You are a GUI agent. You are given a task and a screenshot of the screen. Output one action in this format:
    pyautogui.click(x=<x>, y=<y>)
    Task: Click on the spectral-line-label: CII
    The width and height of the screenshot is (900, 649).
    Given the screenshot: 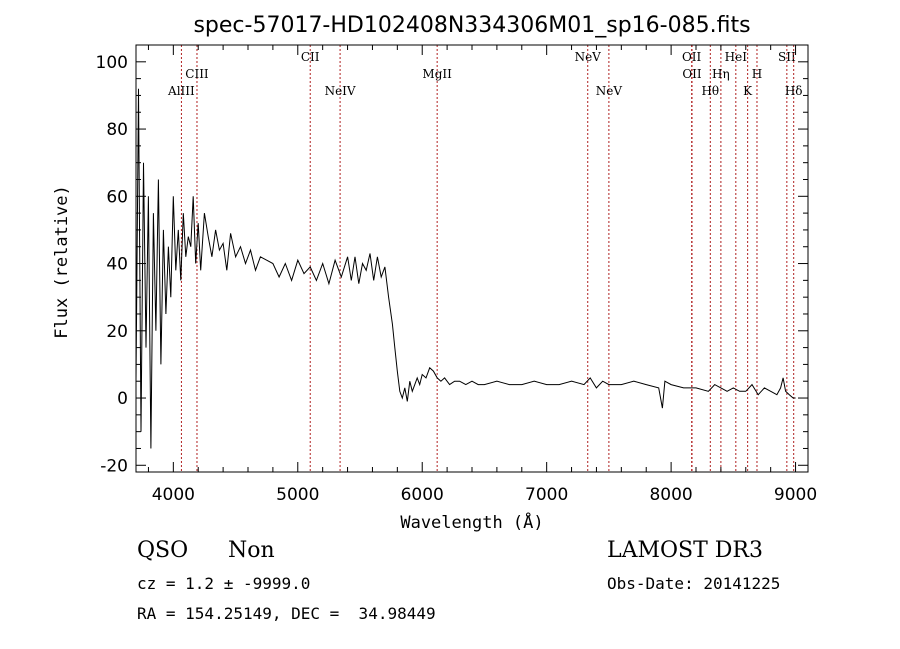 What is the action you would take?
    pyautogui.click(x=310, y=57)
    